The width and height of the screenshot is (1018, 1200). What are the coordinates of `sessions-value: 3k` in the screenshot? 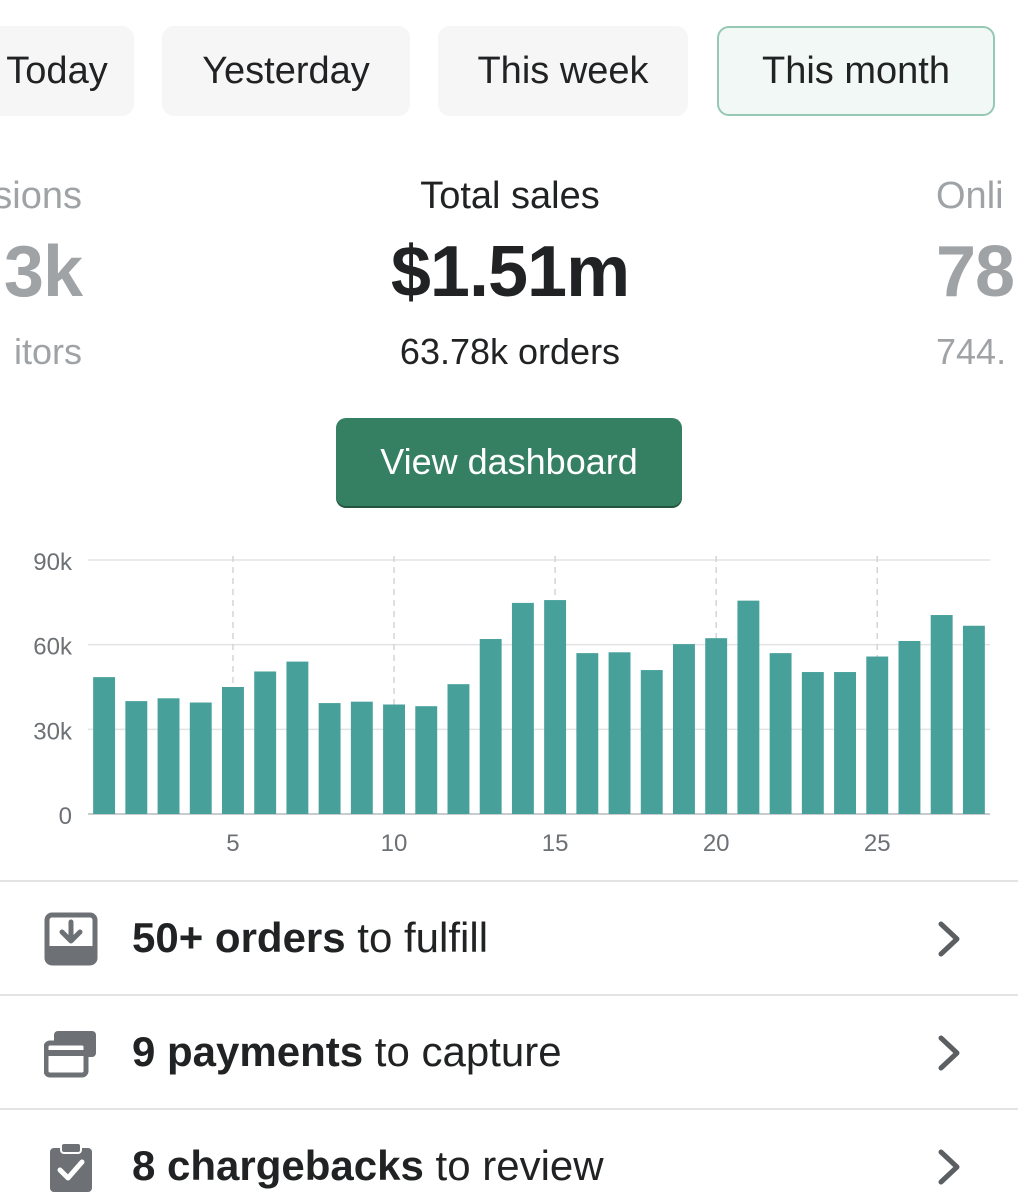 It's located at (43, 272).